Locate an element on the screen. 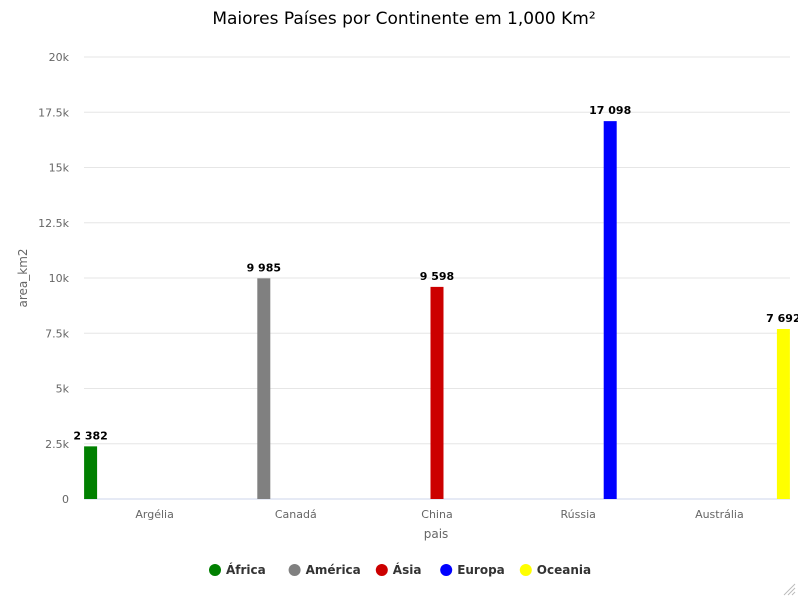 This screenshot has height=602, width=798. data-label: 9 598 is located at coordinates (437, 276).